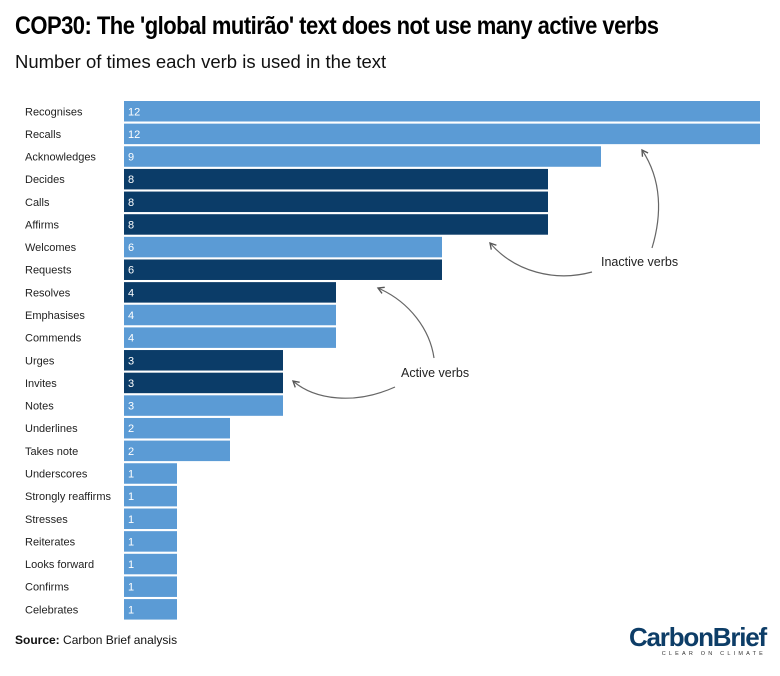 The image size is (780, 676). I want to click on source-note: Source: Carbon Brief analysis, so click(96, 640).